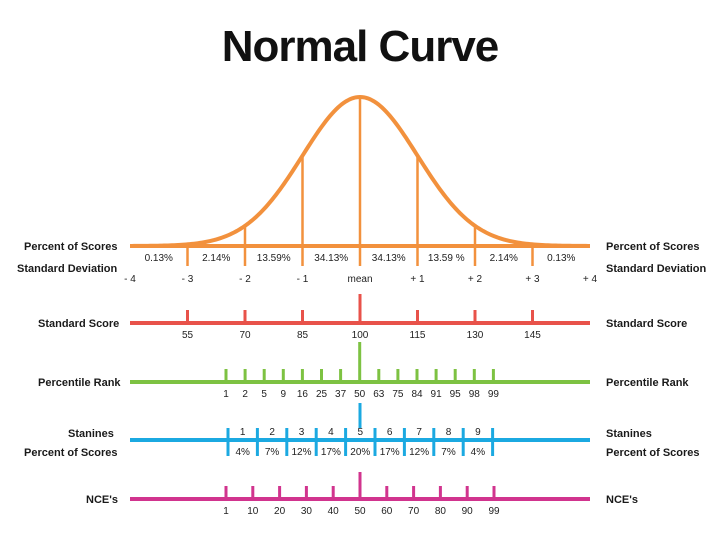 The height and width of the screenshot is (540, 720). Describe the element at coordinates (390, 432) in the screenshot. I see `stanine-number: 6` at that location.